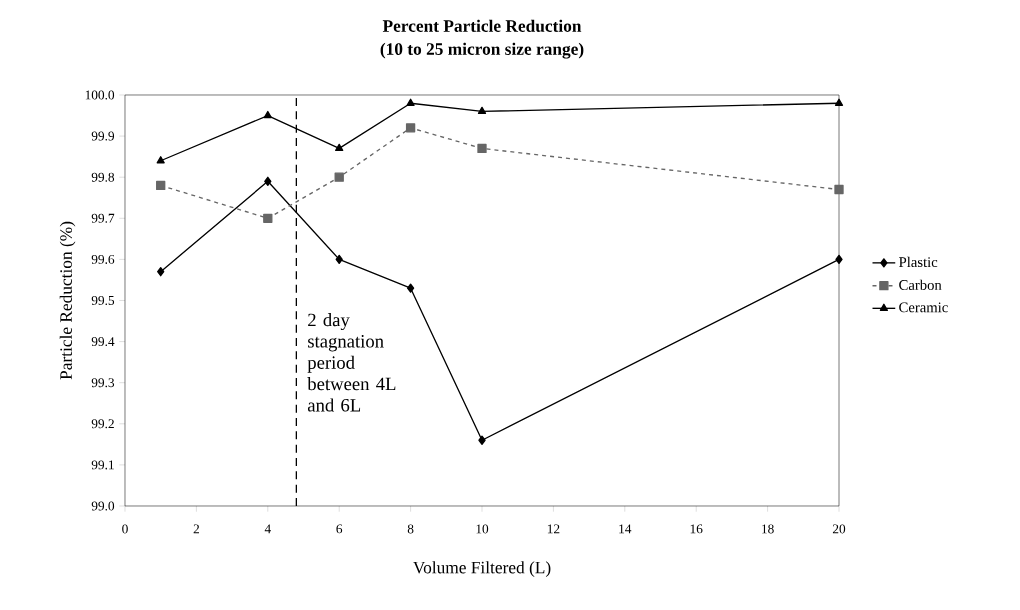  What do you see at coordinates (482, 50) in the screenshot?
I see `chart-subtitle: (10 to 25 micron size range)` at bounding box center [482, 50].